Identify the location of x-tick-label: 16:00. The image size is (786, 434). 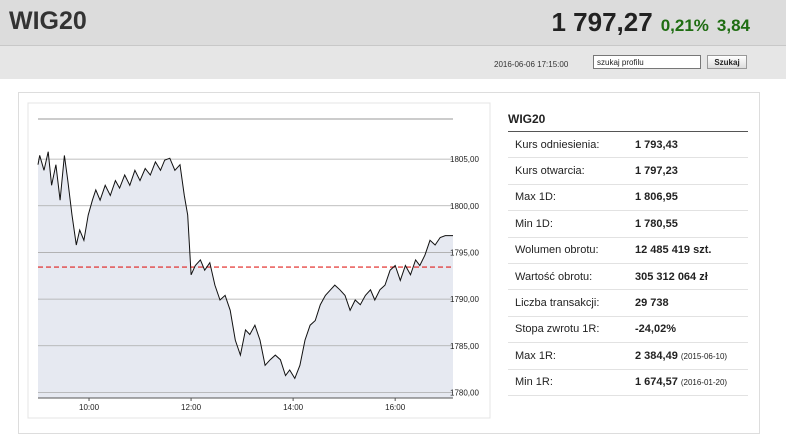
(395, 407).